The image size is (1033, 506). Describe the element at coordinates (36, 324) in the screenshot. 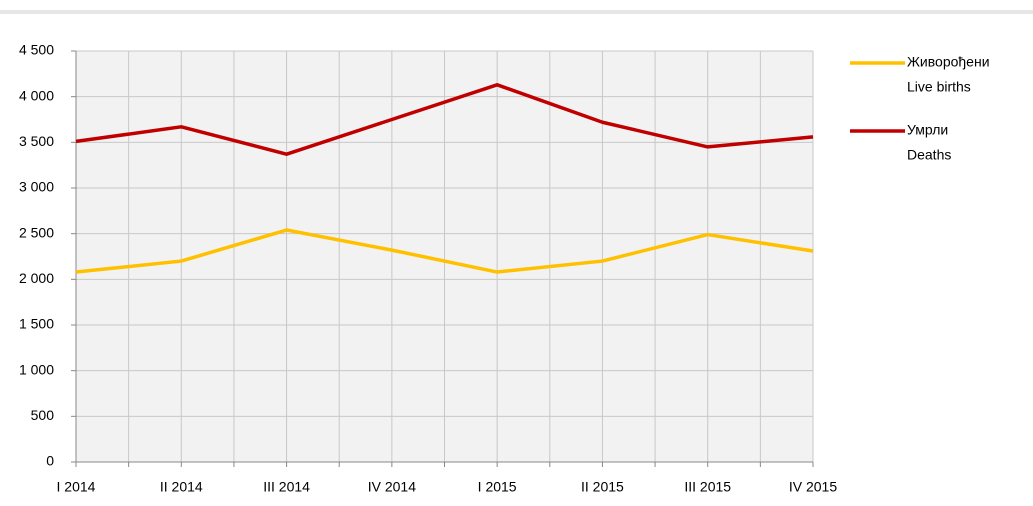

I see `y-tick-label: 1 500` at that location.